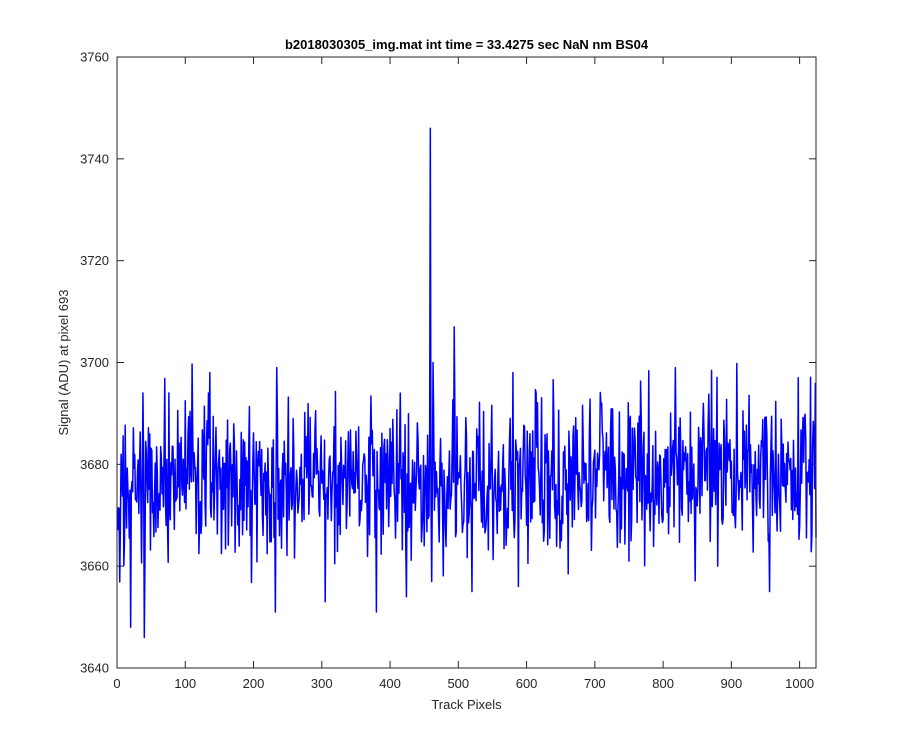  What do you see at coordinates (94, 260) in the screenshot?
I see `y-tick-label: 3720` at bounding box center [94, 260].